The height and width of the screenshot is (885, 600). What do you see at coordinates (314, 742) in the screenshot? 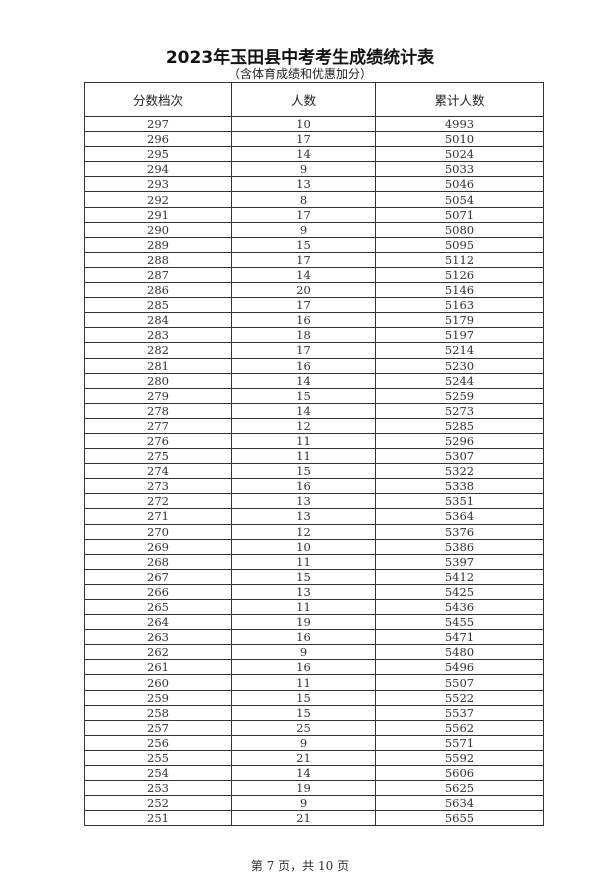
I see `table-row: 256 9 5571` at bounding box center [314, 742].